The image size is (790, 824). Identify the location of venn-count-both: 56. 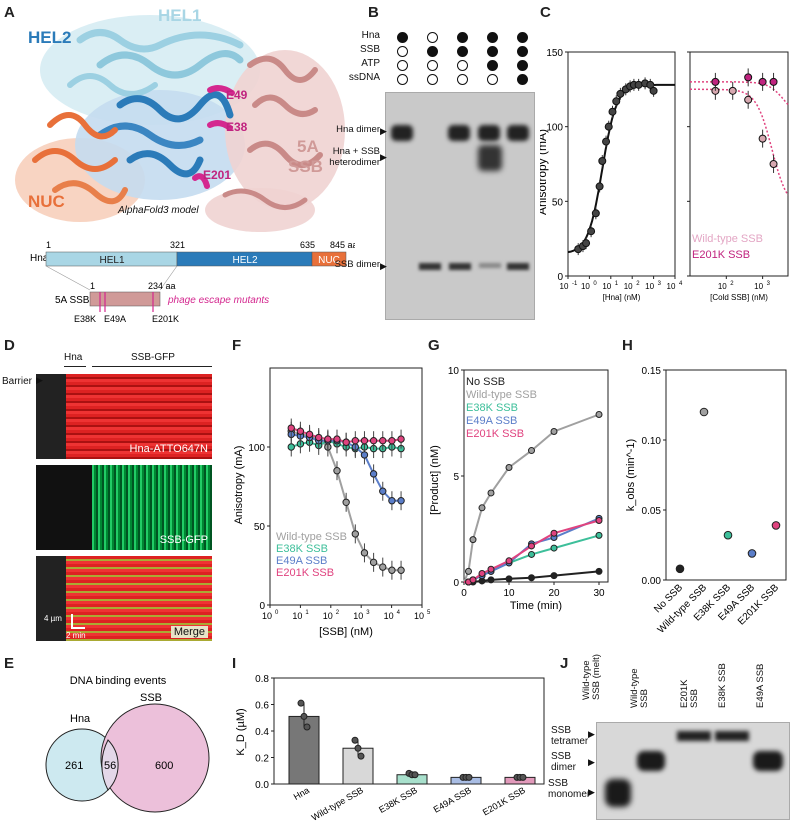
(110, 766).